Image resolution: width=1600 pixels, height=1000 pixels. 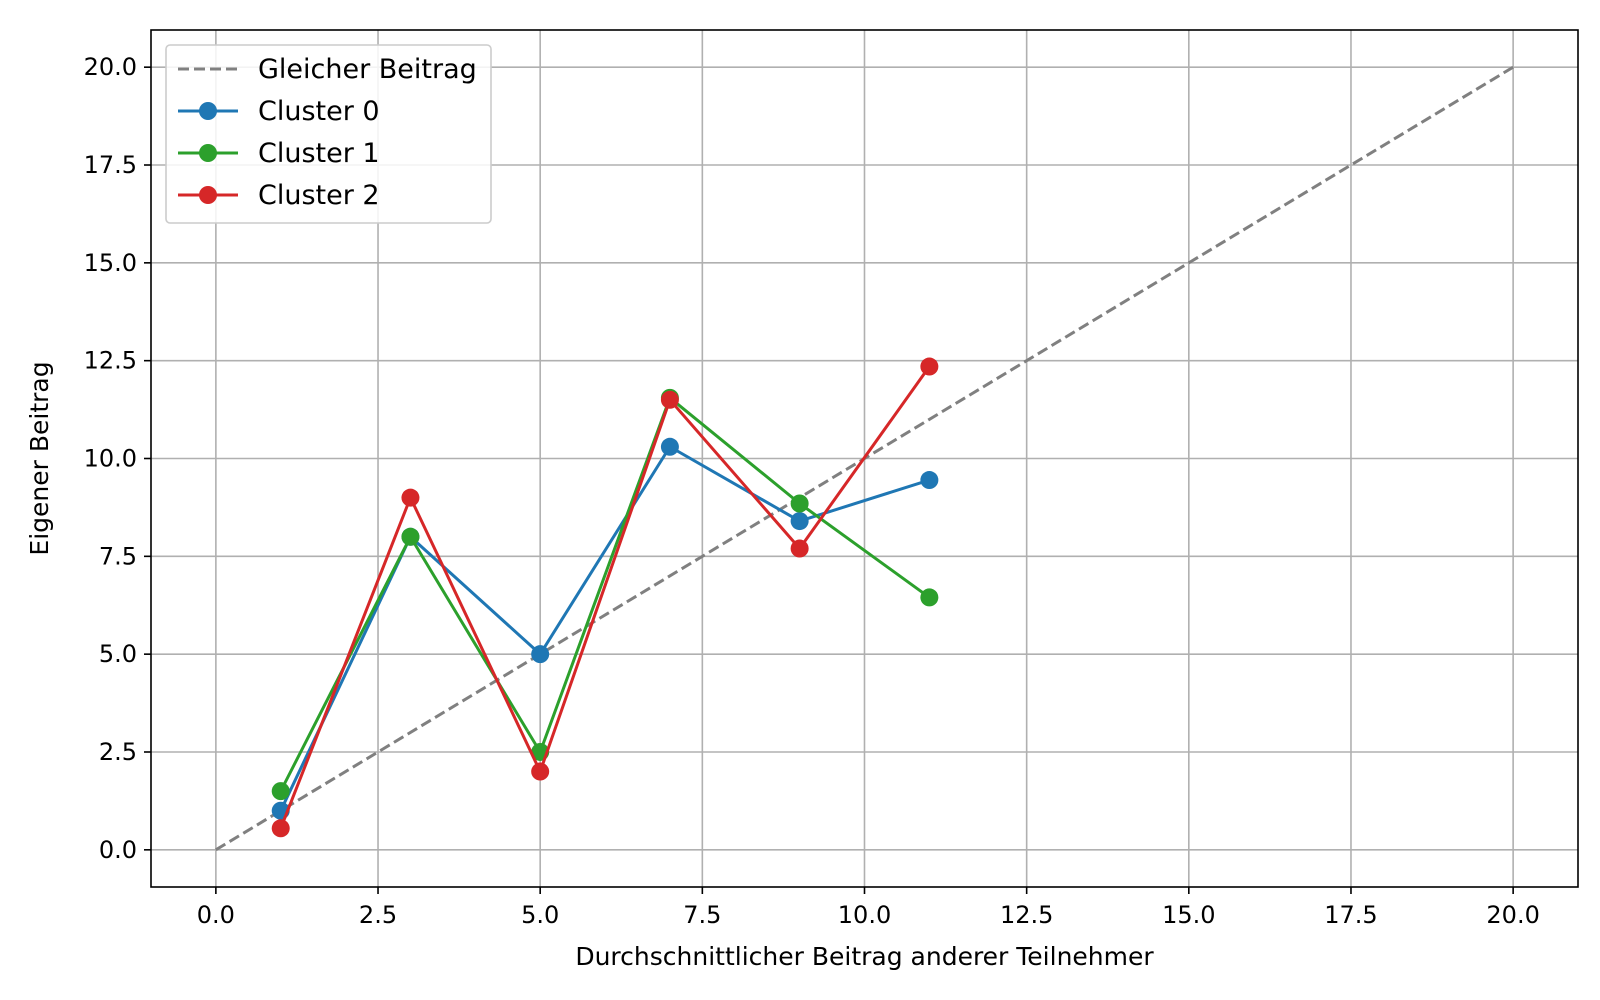 What do you see at coordinates (1188, 915) in the screenshot?
I see `x-tick-label: 15.0` at bounding box center [1188, 915].